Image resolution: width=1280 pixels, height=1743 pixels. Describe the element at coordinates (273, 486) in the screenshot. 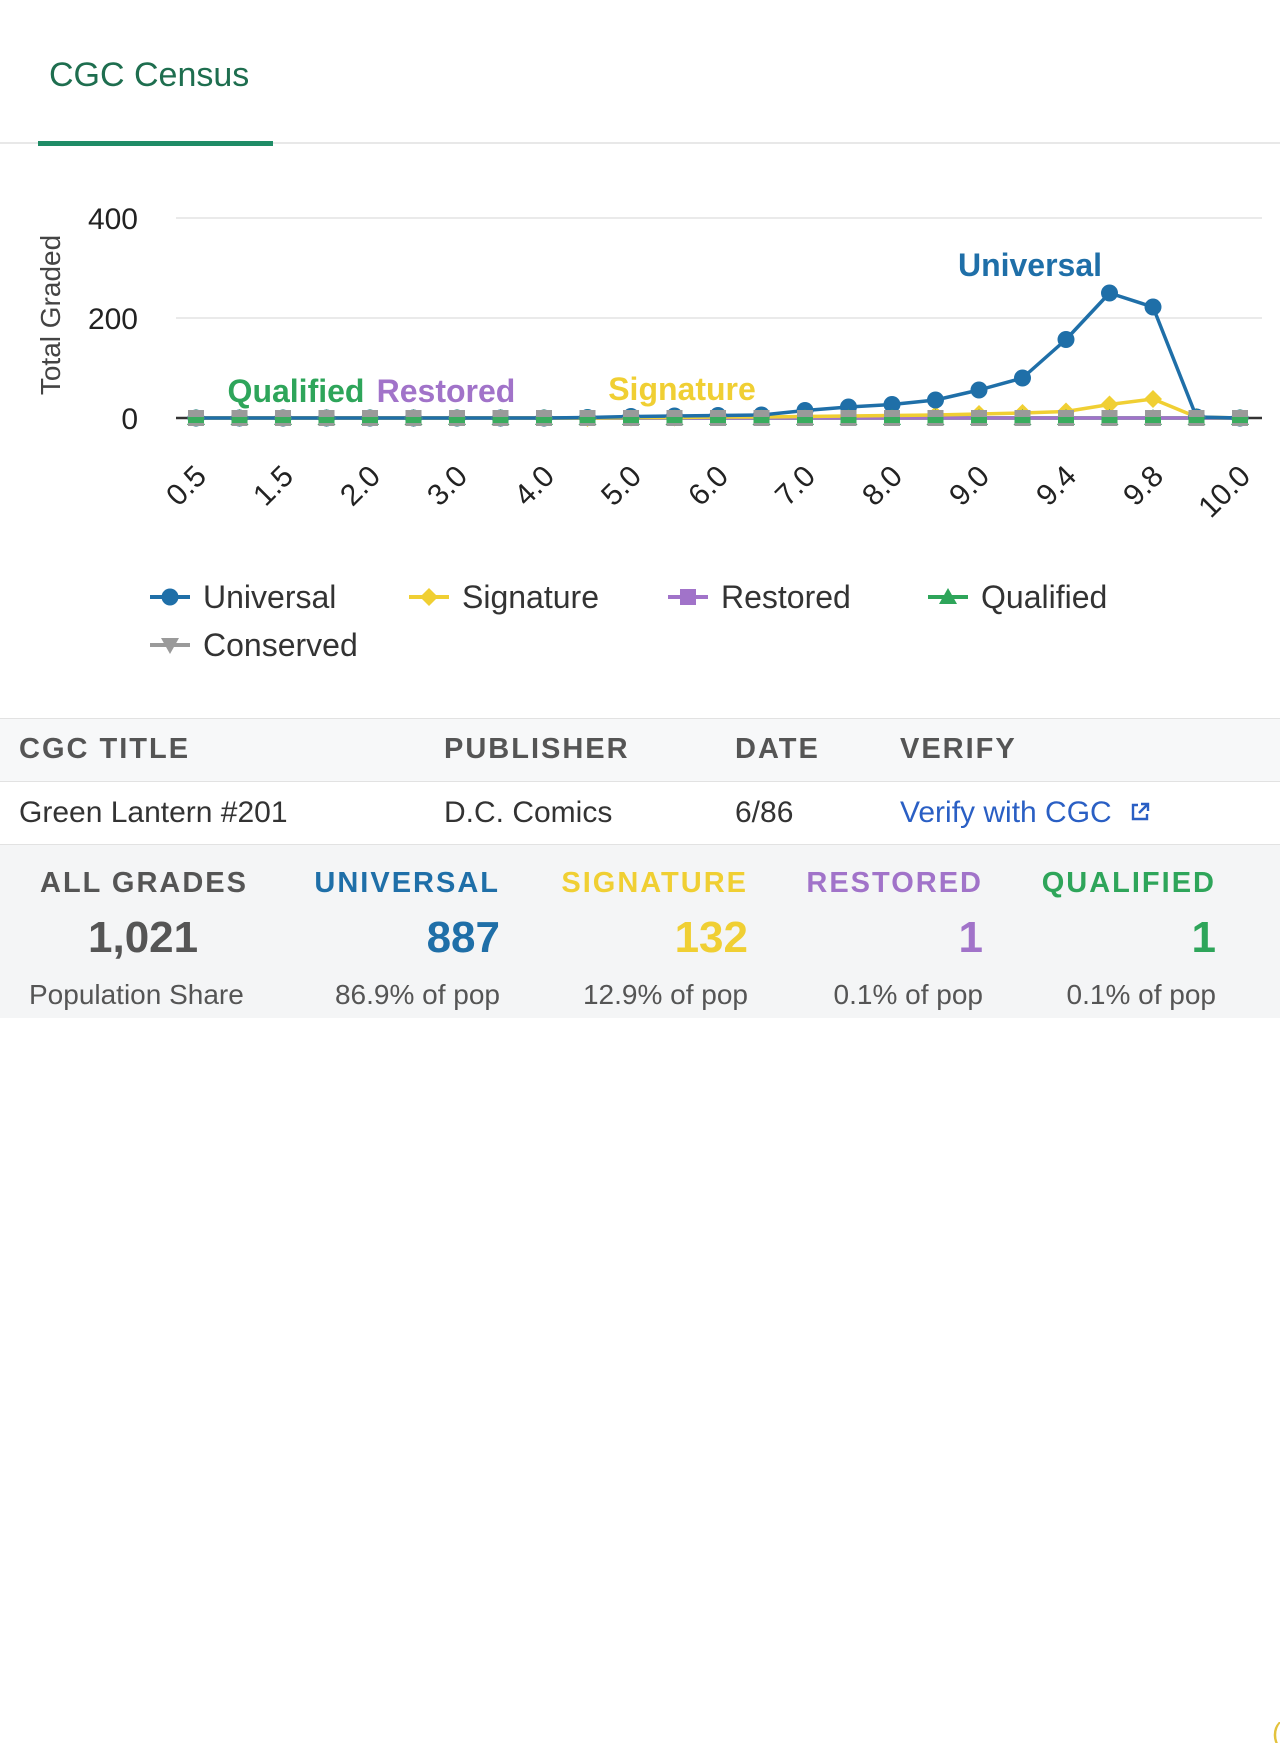

I see `x-tick-label: 1.5` at that location.